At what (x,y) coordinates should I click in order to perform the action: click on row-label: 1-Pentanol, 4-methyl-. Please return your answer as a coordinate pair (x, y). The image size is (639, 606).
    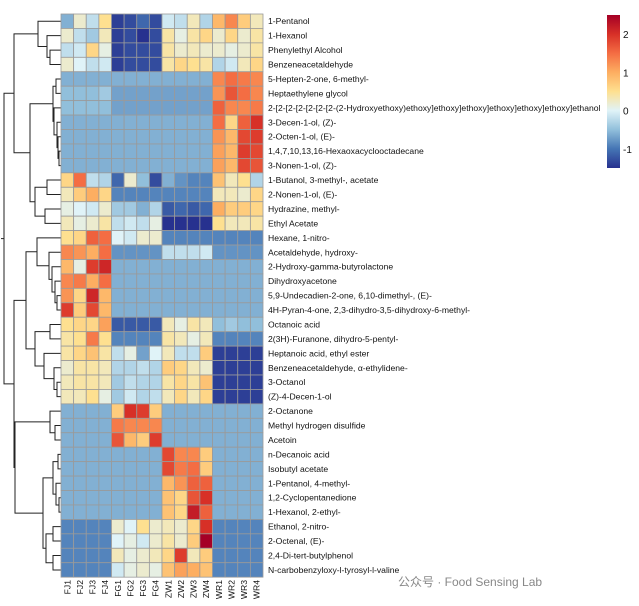
    Looking at the image, I should click on (309, 483).